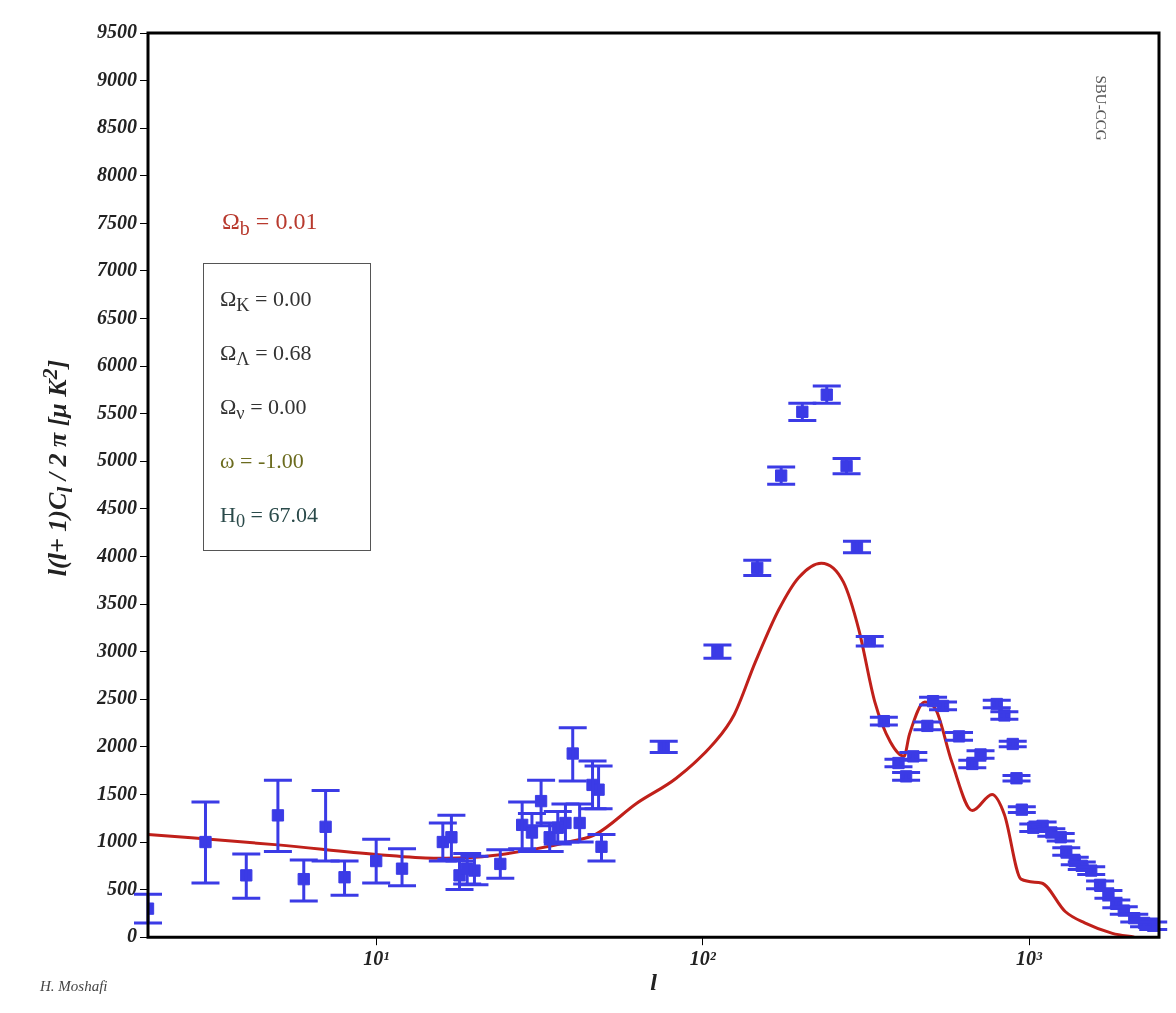 The height and width of the screenshot is (1013, 1176). I want to click on y-tick-label: 1500, so click(117, 792).